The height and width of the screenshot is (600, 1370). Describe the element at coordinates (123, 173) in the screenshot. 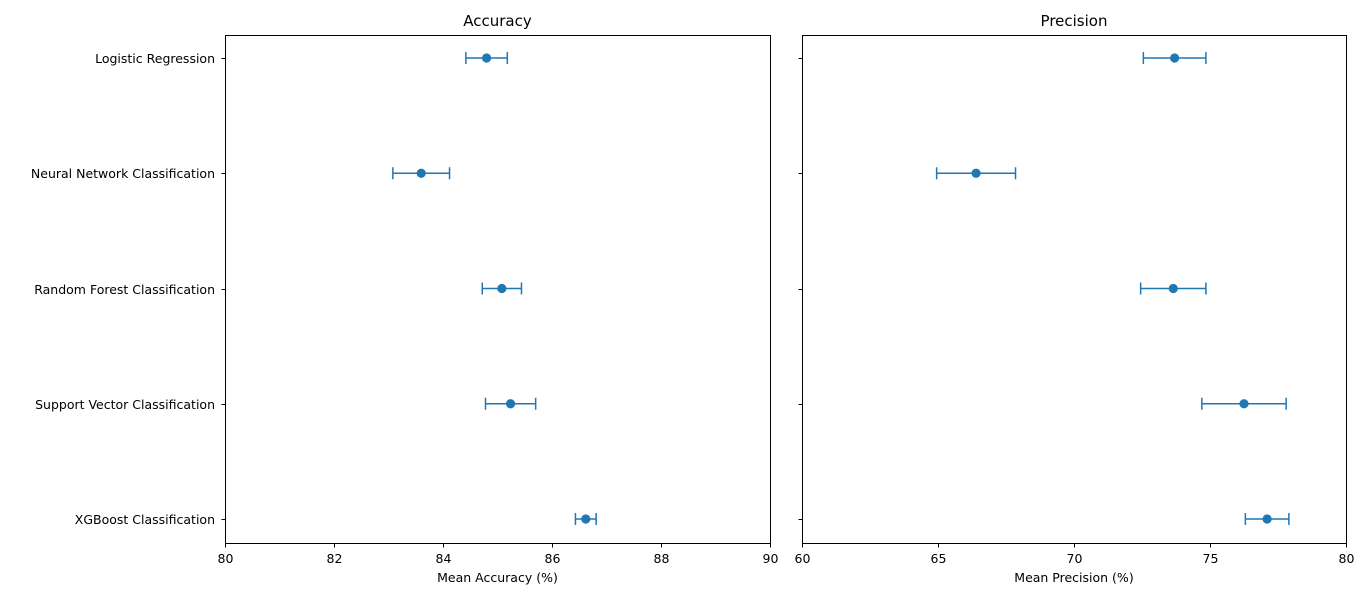

I see `panel-1-y-tick-label: Neural Network Classification` at that location.